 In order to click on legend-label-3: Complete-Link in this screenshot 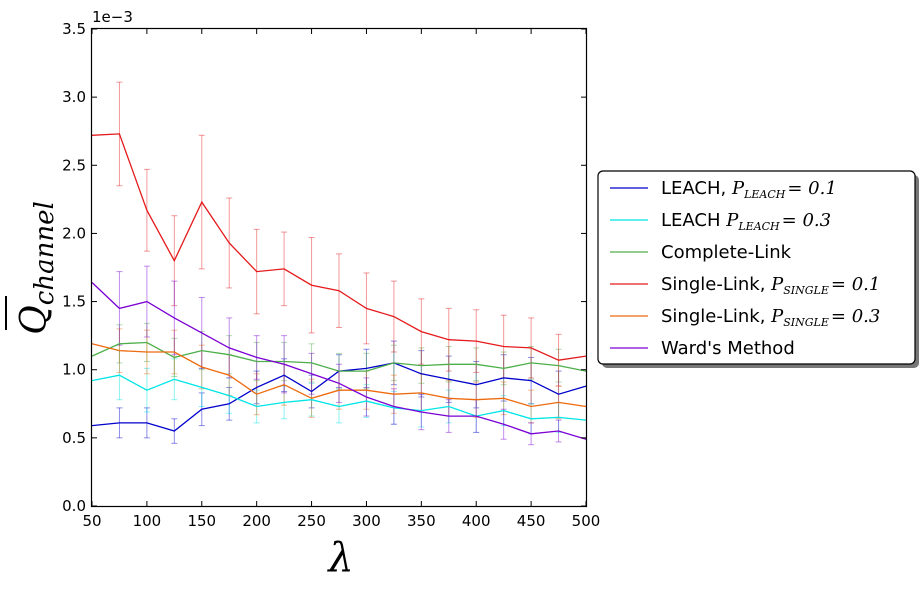, I will do `click(726, 252)`.